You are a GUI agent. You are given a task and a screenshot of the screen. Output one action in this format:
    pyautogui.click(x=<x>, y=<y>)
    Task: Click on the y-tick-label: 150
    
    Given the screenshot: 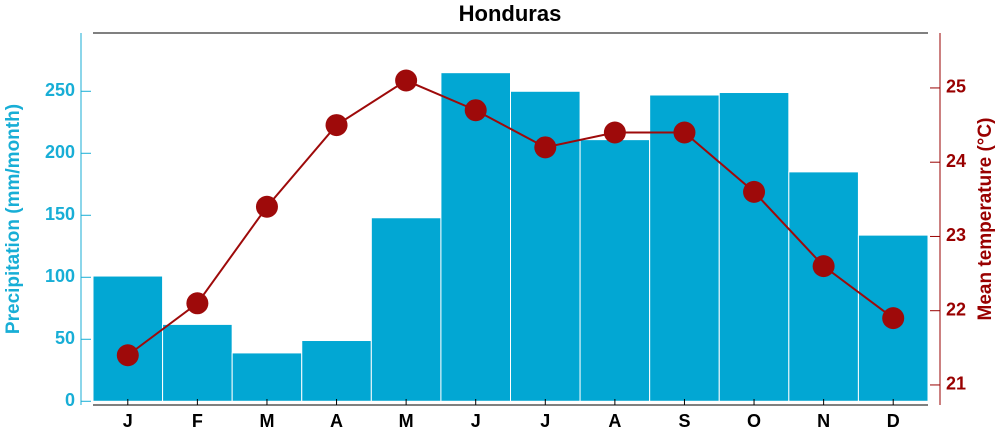 What is the action you would take?
    pyautogui.click(x=60, y=214)
    